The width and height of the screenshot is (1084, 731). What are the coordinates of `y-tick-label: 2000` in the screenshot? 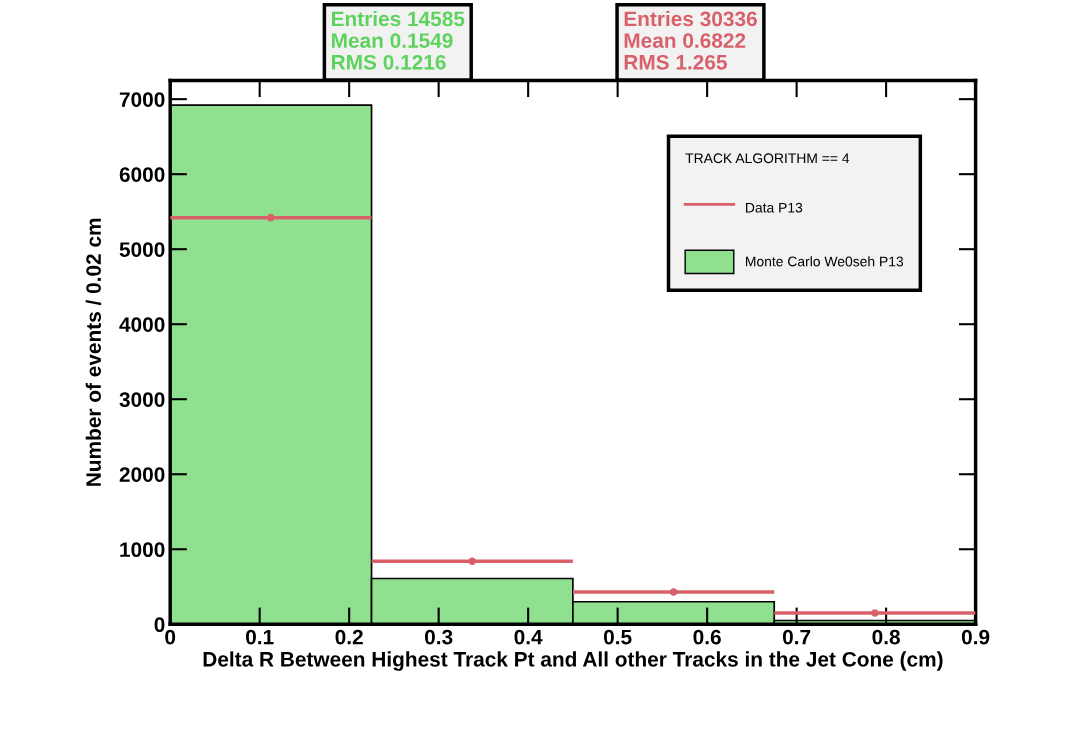 It's located at (142, 474).